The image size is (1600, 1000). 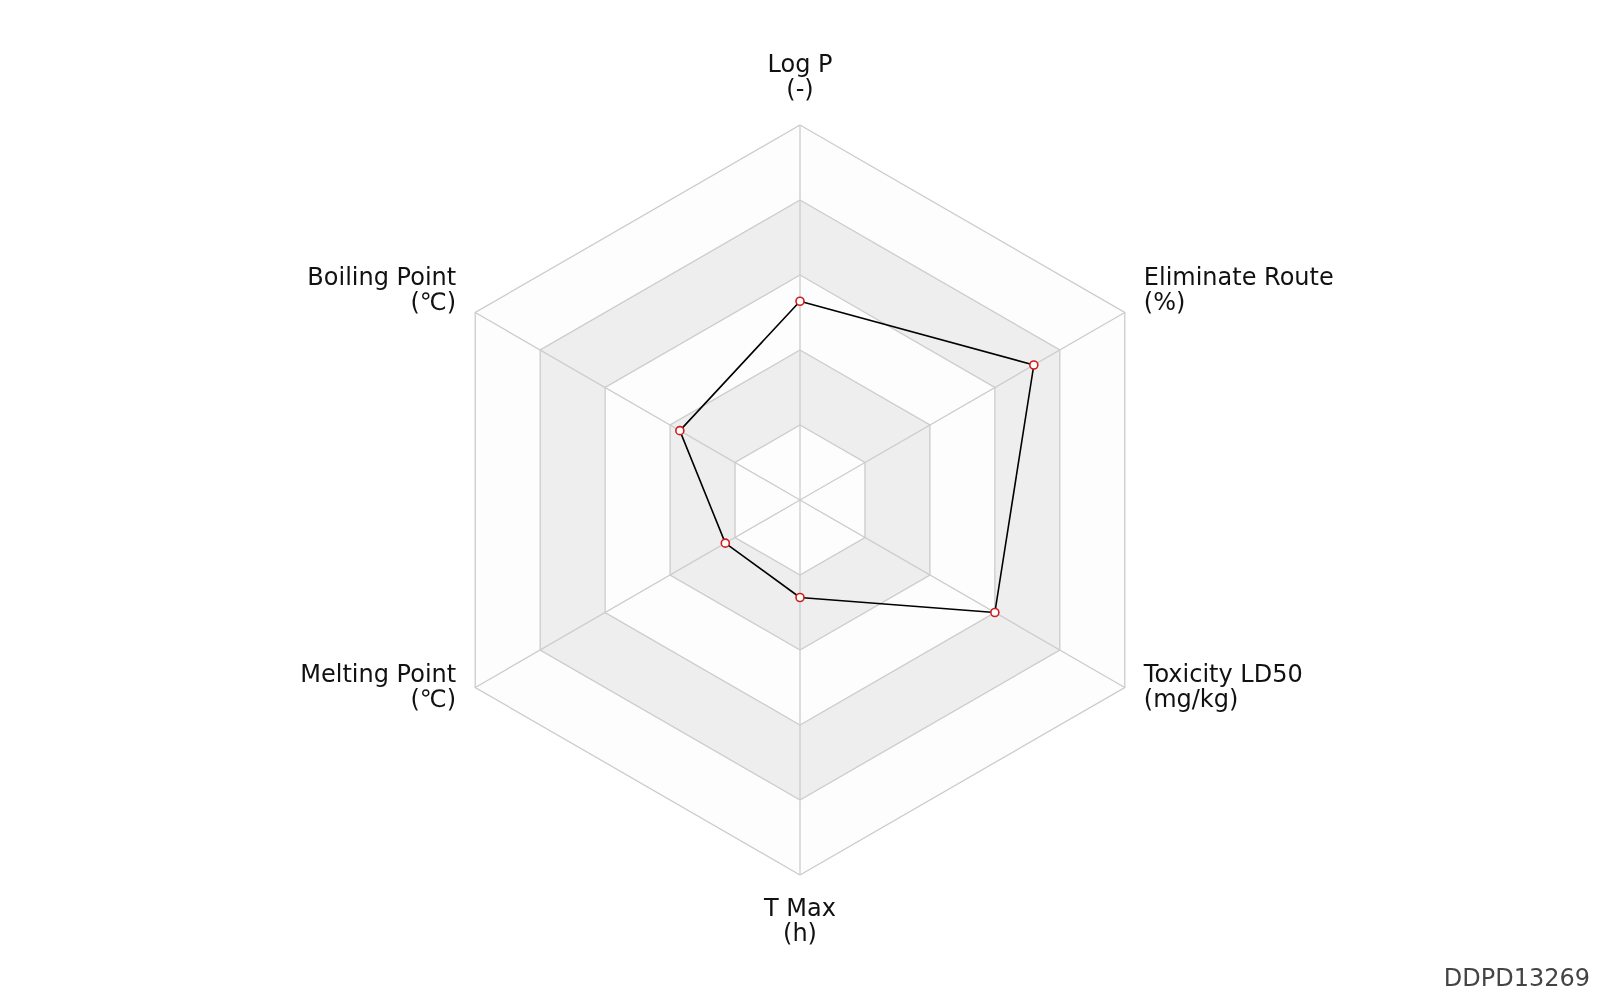 I want to click on spoke-label: Boiling Point (℃), so click(x=382, y=289).